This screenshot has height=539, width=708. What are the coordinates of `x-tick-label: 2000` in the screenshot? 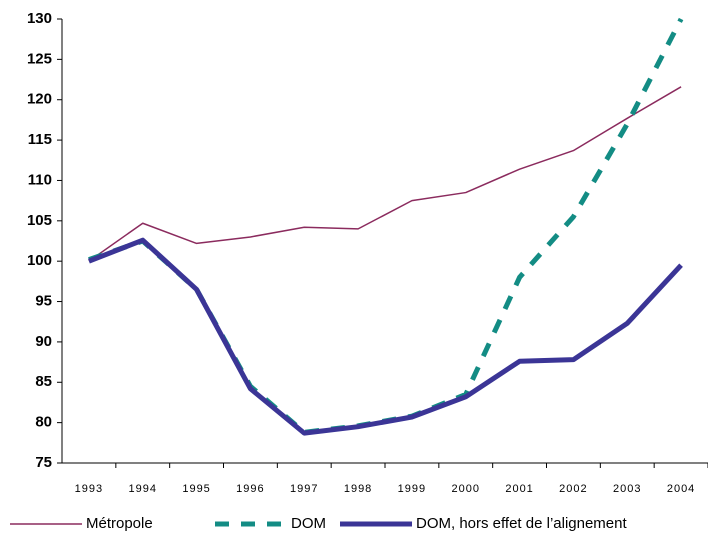 It's located at (466, 489).